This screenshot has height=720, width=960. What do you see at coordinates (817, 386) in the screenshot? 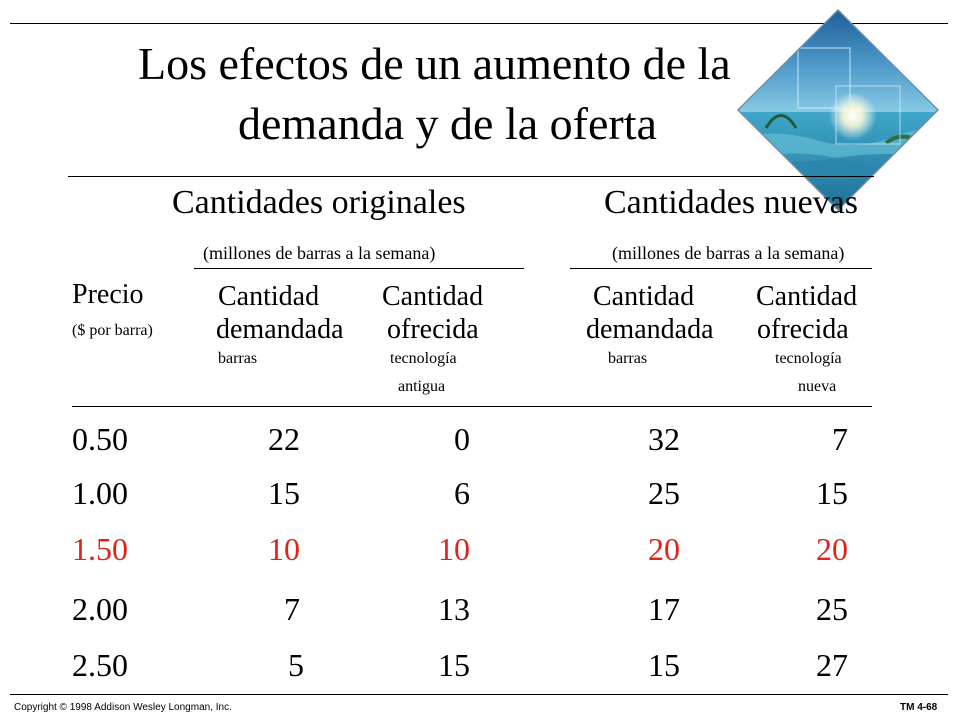
I see `col4-header-sub2: nueva` at bounding box center [817, 386].